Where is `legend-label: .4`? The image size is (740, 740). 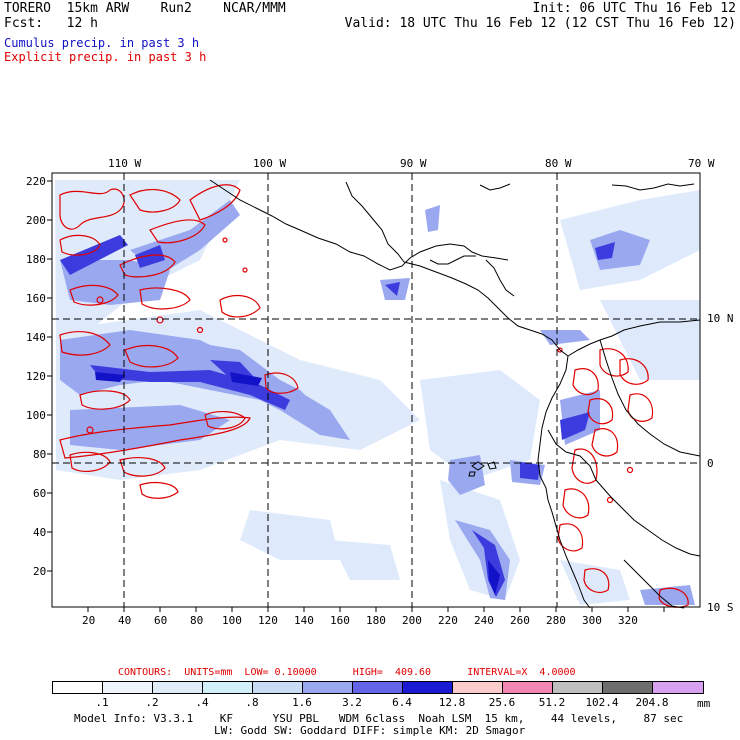
legend-label: .4 is located at coordinates (202, 702).